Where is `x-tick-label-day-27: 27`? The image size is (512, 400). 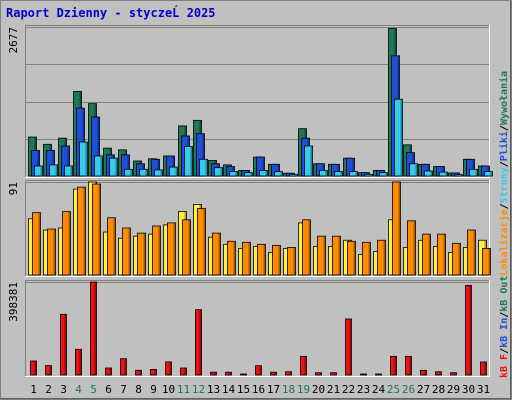 x-tick-label-day-27: 27 is located at coordinates (423, 389).